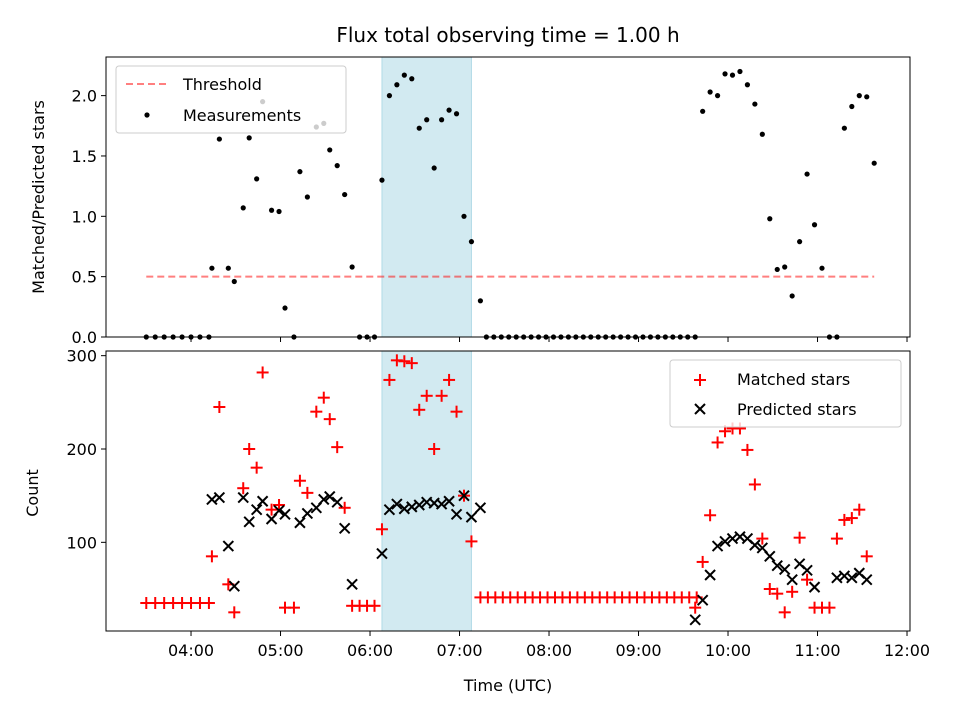 Image resolution: width=960 pixels, height=720 pixels. I want to click on y-tick-label: 200, so click(81, 449).